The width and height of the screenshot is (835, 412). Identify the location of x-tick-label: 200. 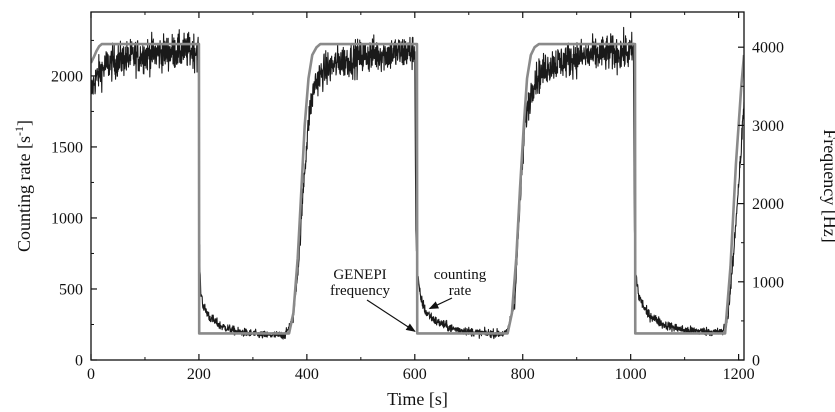
(199, 374).